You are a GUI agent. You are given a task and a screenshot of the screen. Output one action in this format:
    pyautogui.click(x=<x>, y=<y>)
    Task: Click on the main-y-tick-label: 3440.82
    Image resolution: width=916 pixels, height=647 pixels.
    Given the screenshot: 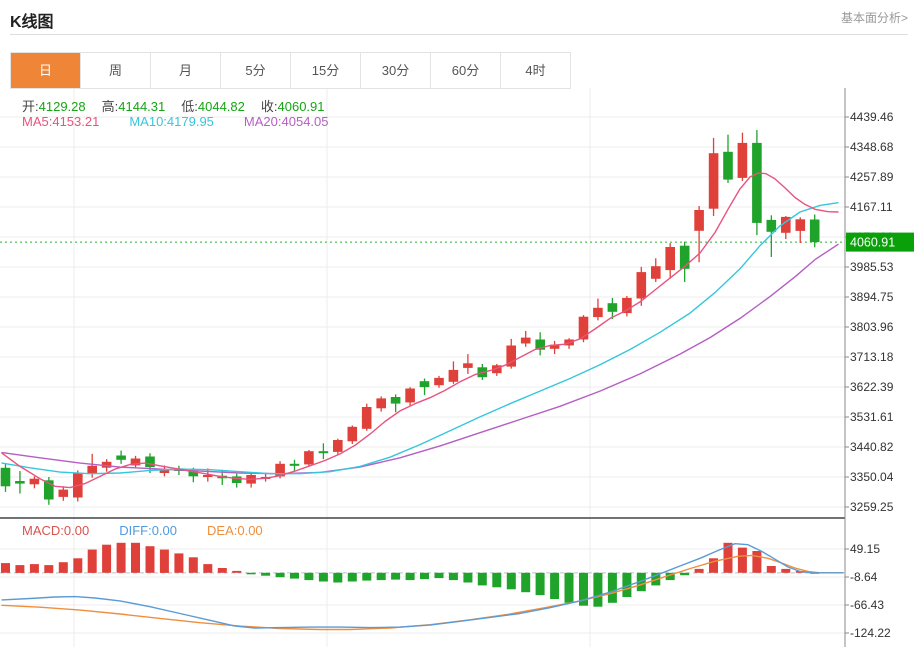 What is the action you would take?
    pyautogui.click(x=872, y=447)
    